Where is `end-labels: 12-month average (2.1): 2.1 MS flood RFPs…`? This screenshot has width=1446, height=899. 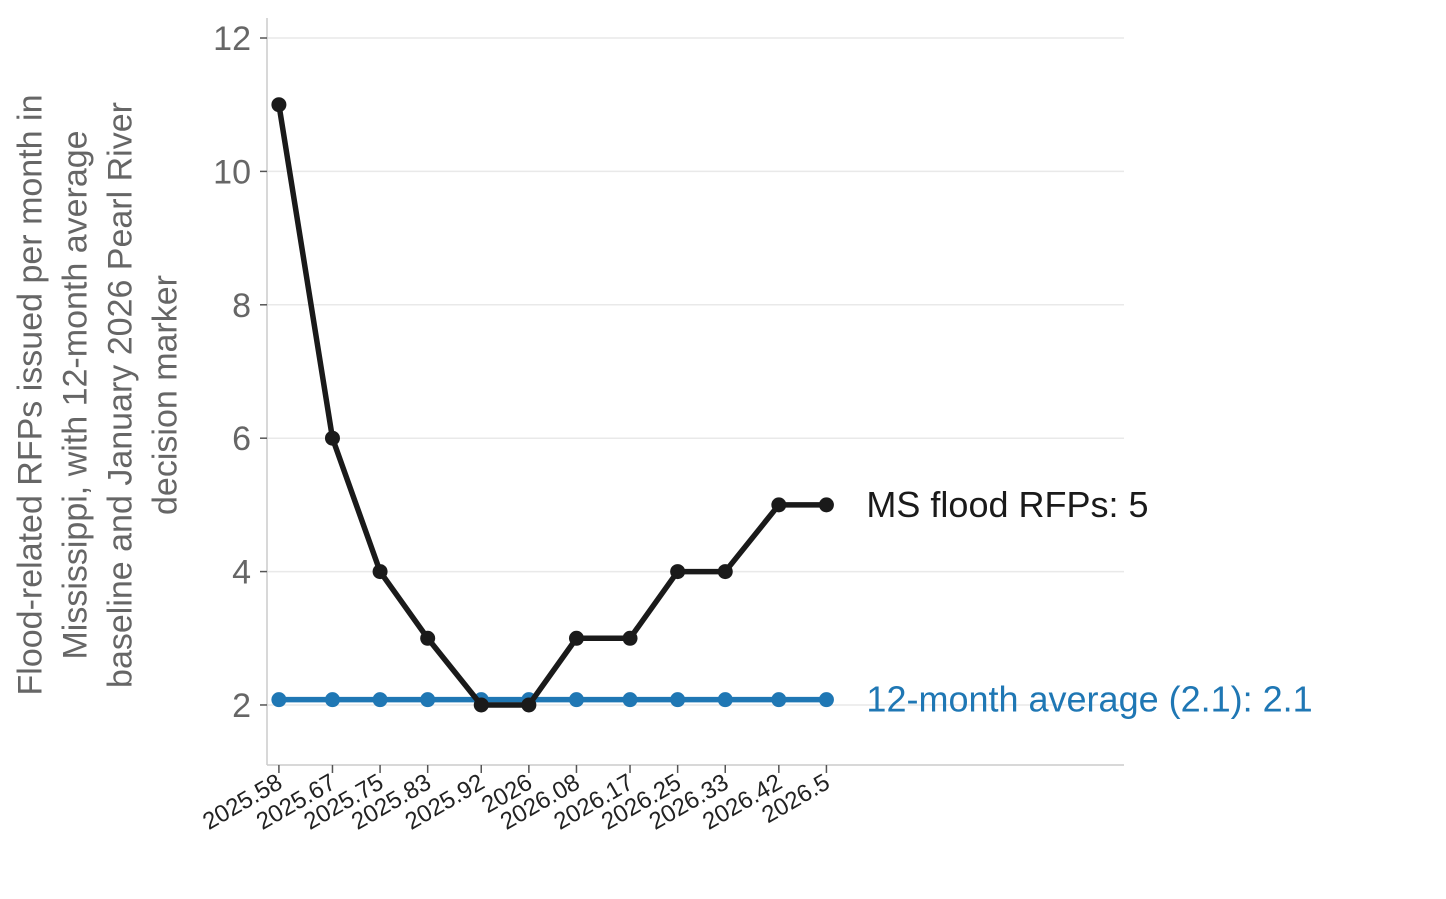
end-labels: 12-month average (2.1): 2.1 MS flood RFPs… is located at coordinates (1089, 602).